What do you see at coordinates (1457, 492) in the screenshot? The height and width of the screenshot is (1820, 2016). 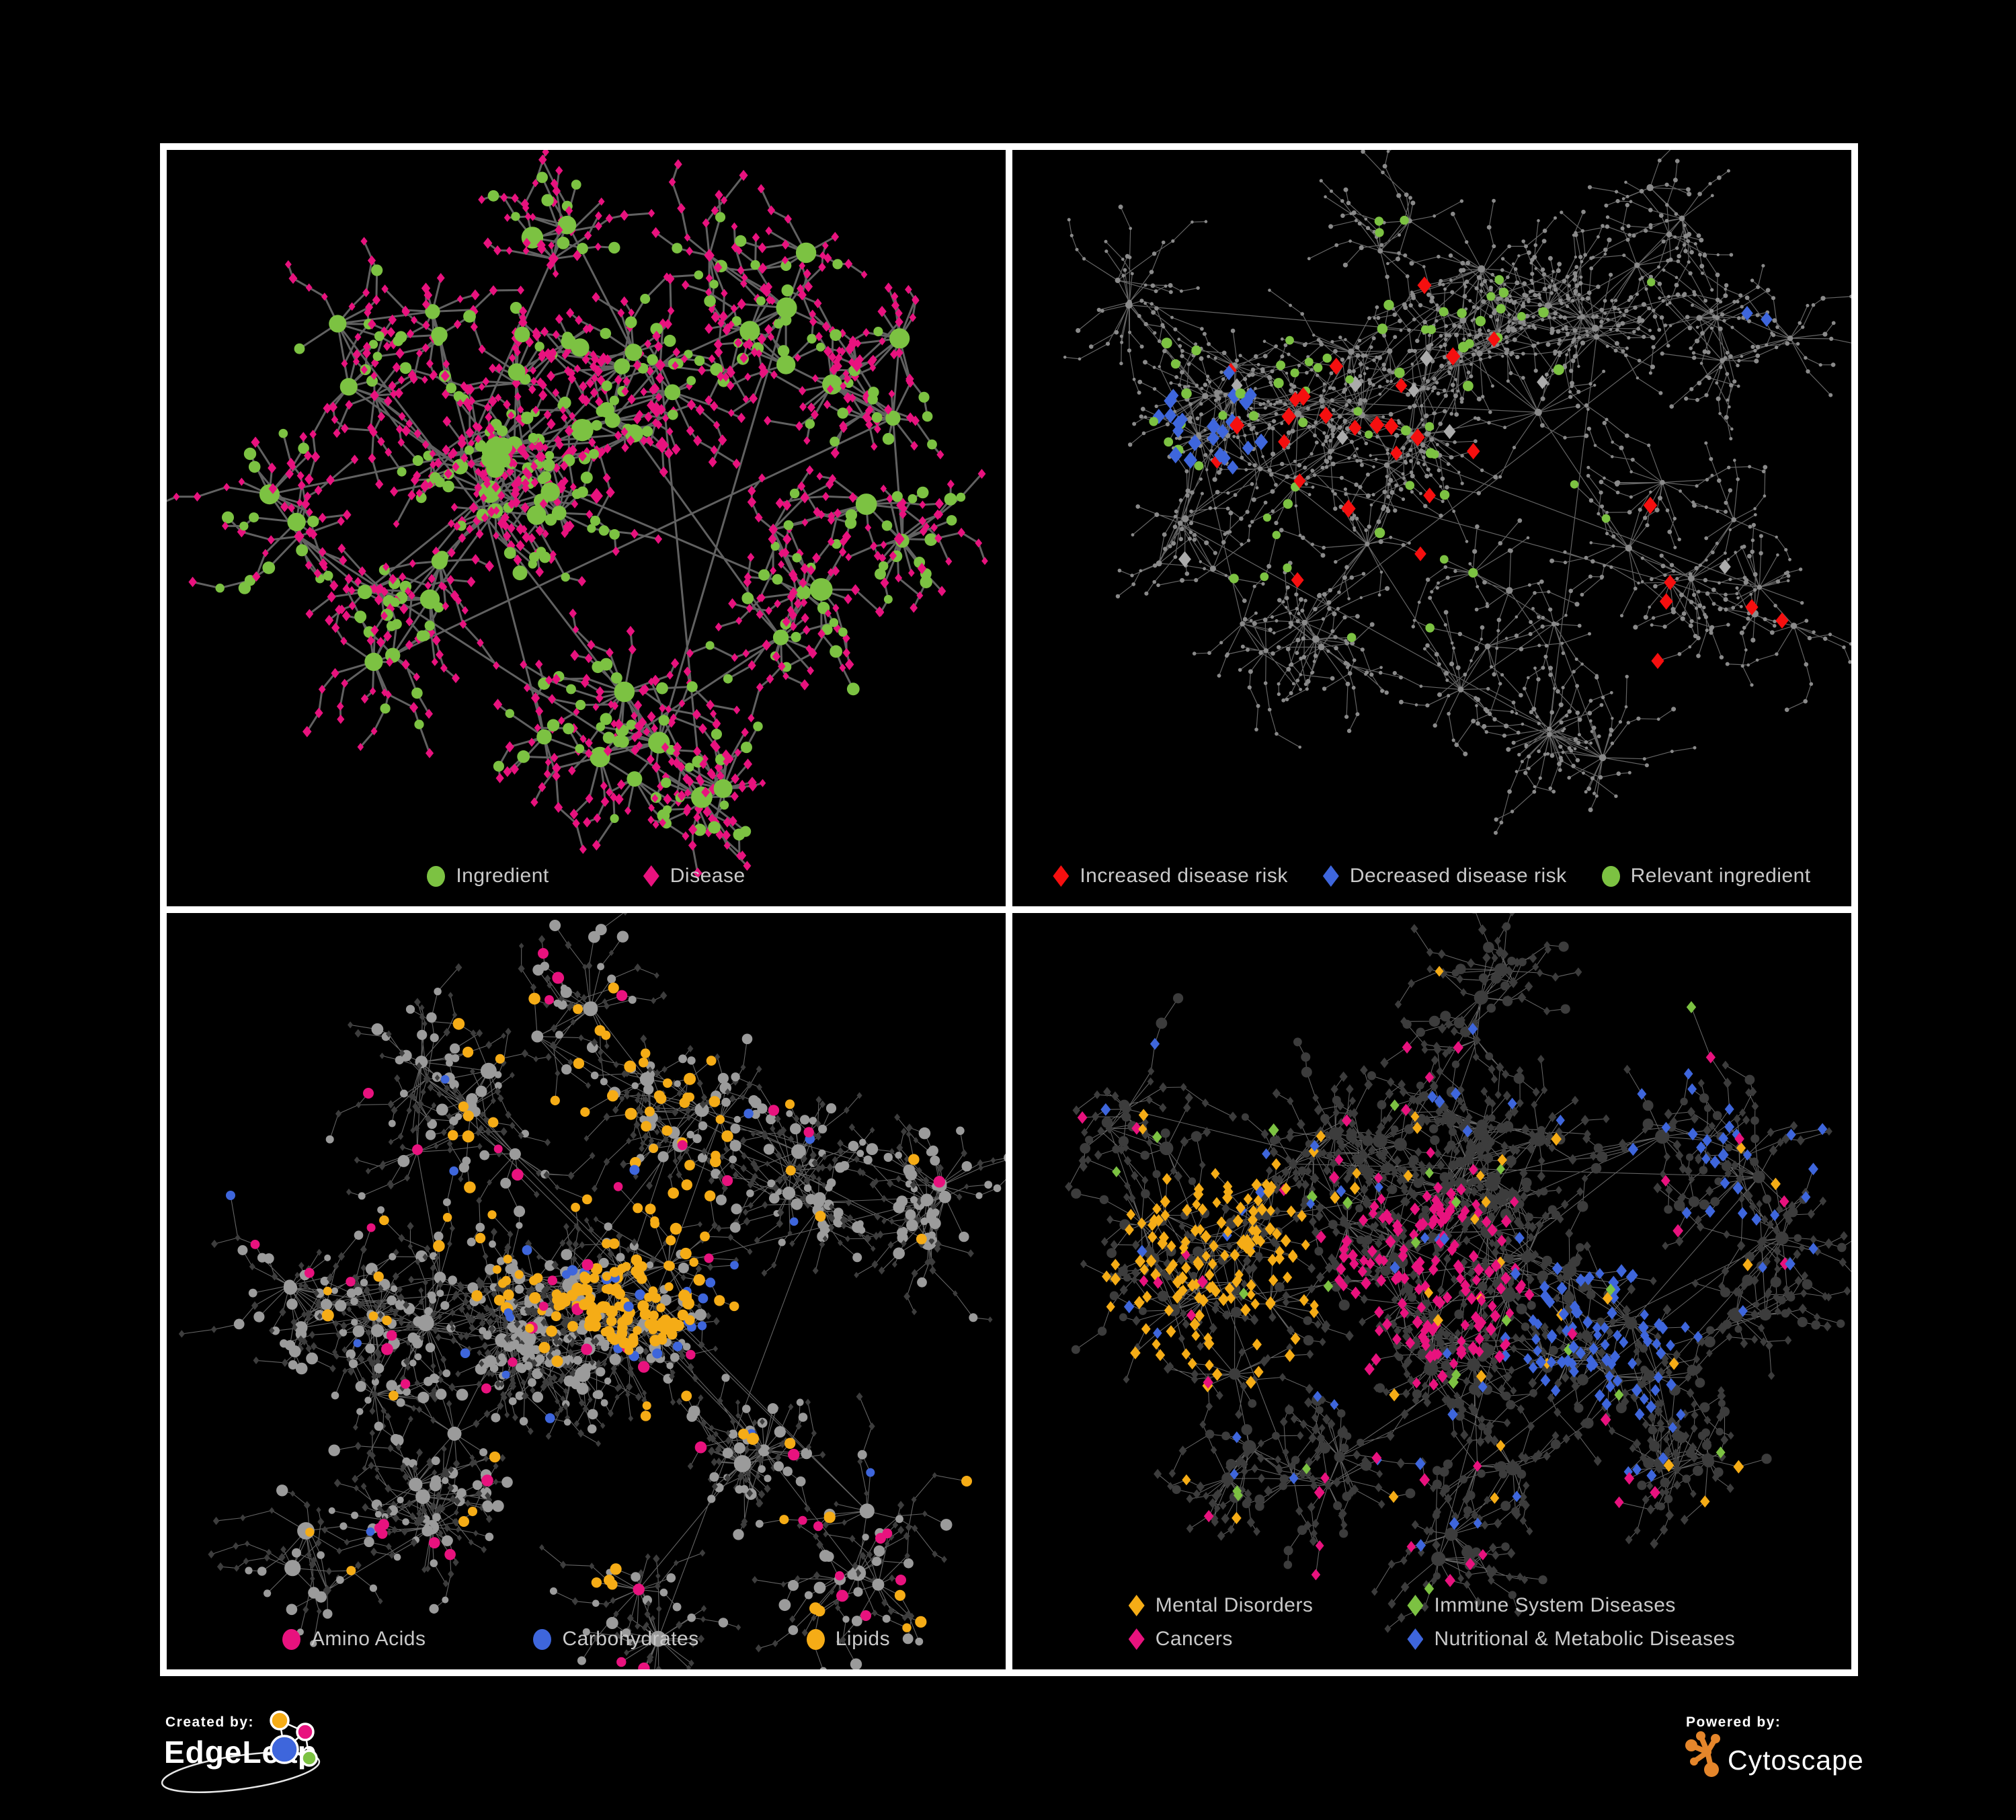 I see `disease-risk-network-graph` at bounding box center [1457, 492].